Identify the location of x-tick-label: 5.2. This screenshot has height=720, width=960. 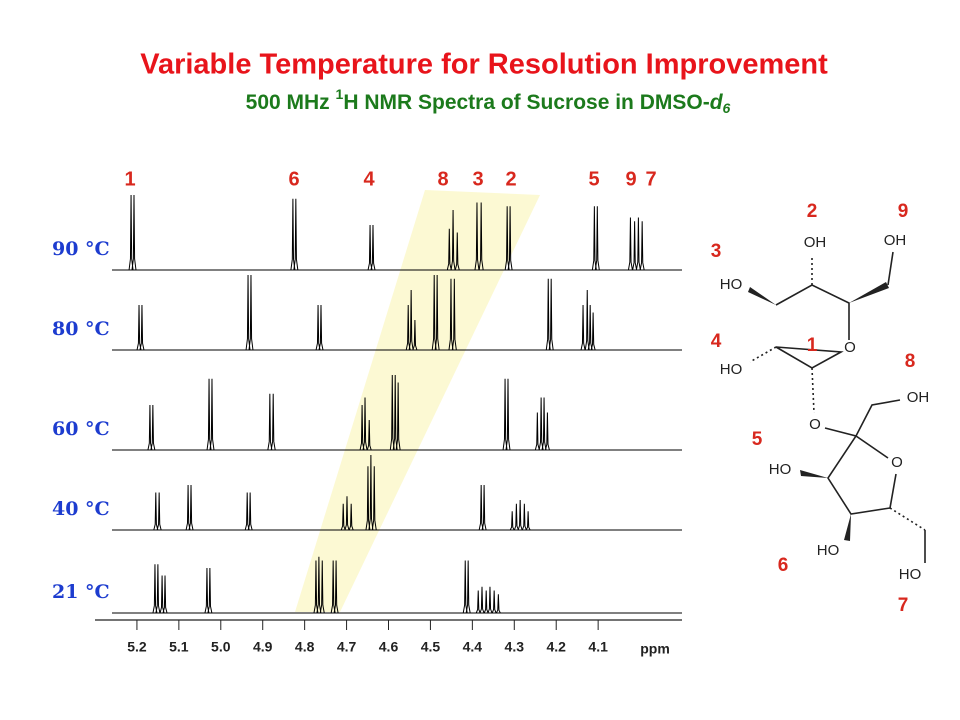
(137, 647).